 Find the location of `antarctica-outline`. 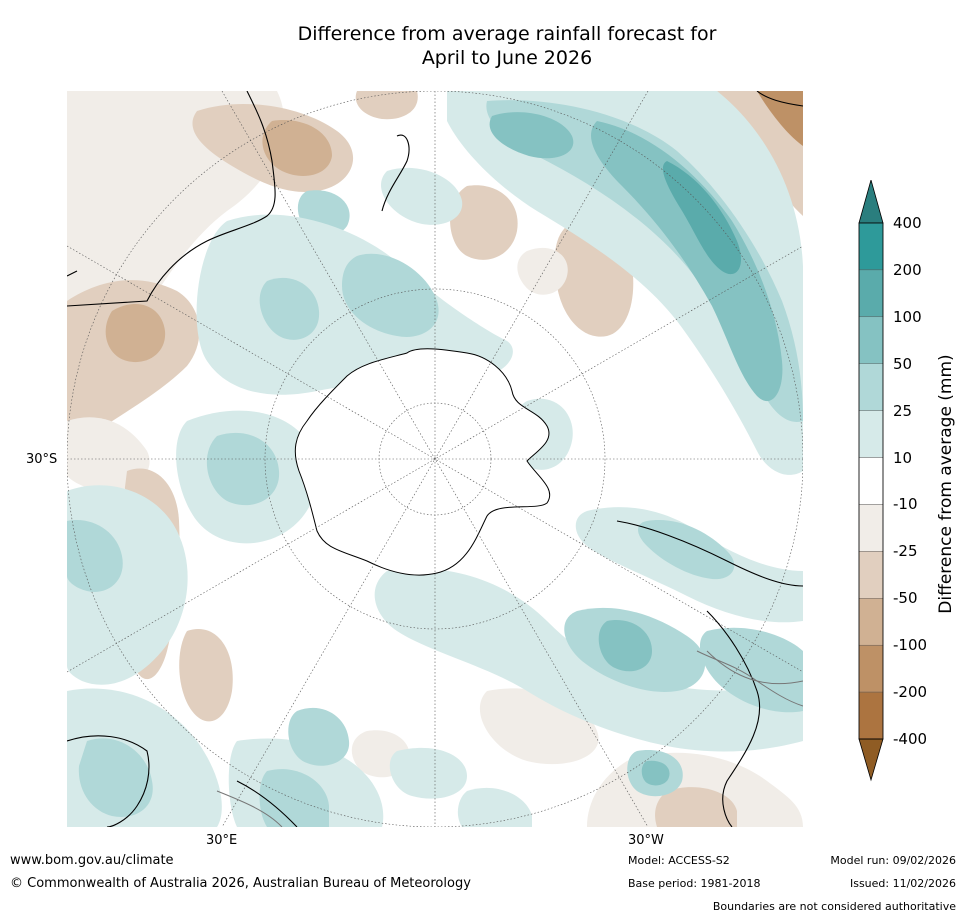

antarctica-outline is located at coordinates (422, 462).